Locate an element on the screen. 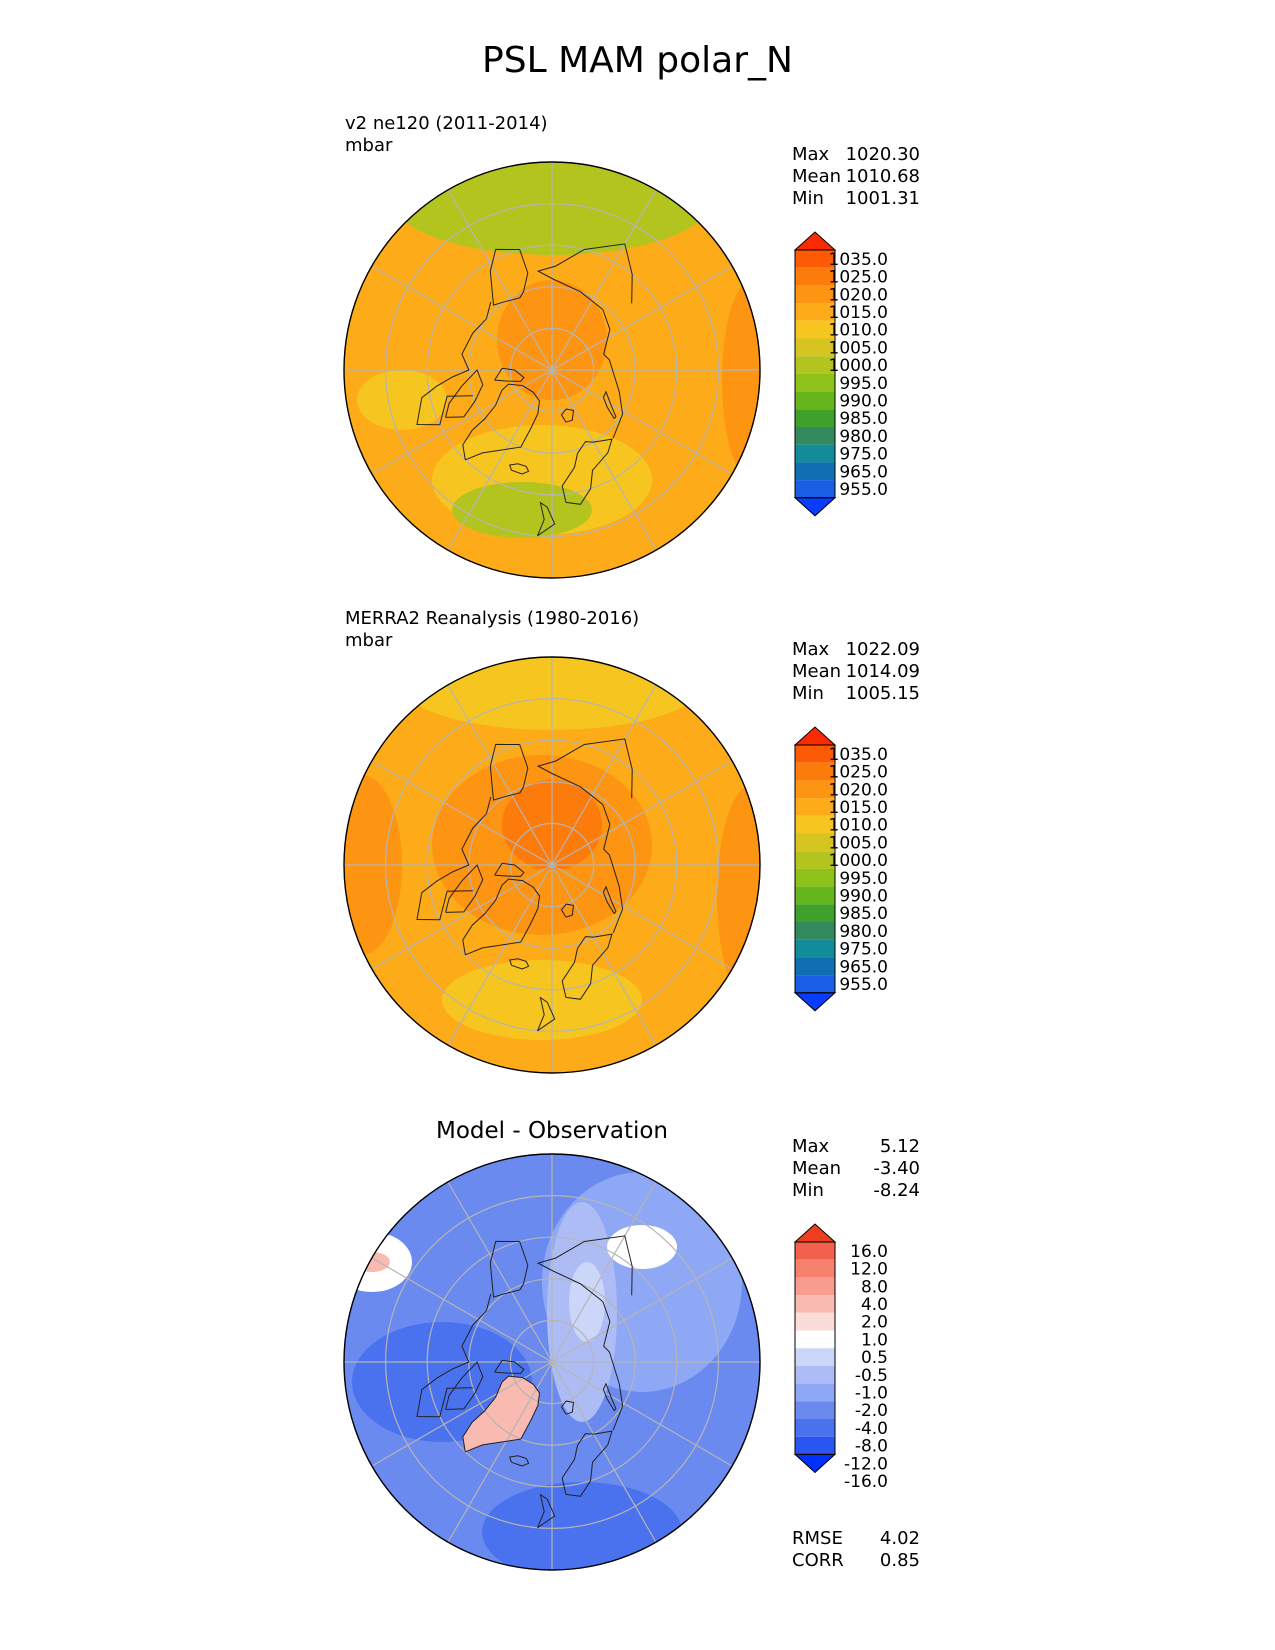 The height and width of the screenshot is (1650, 1275). colorbar-2-tick-label: 990.0 is located at coordinates (863, 896).